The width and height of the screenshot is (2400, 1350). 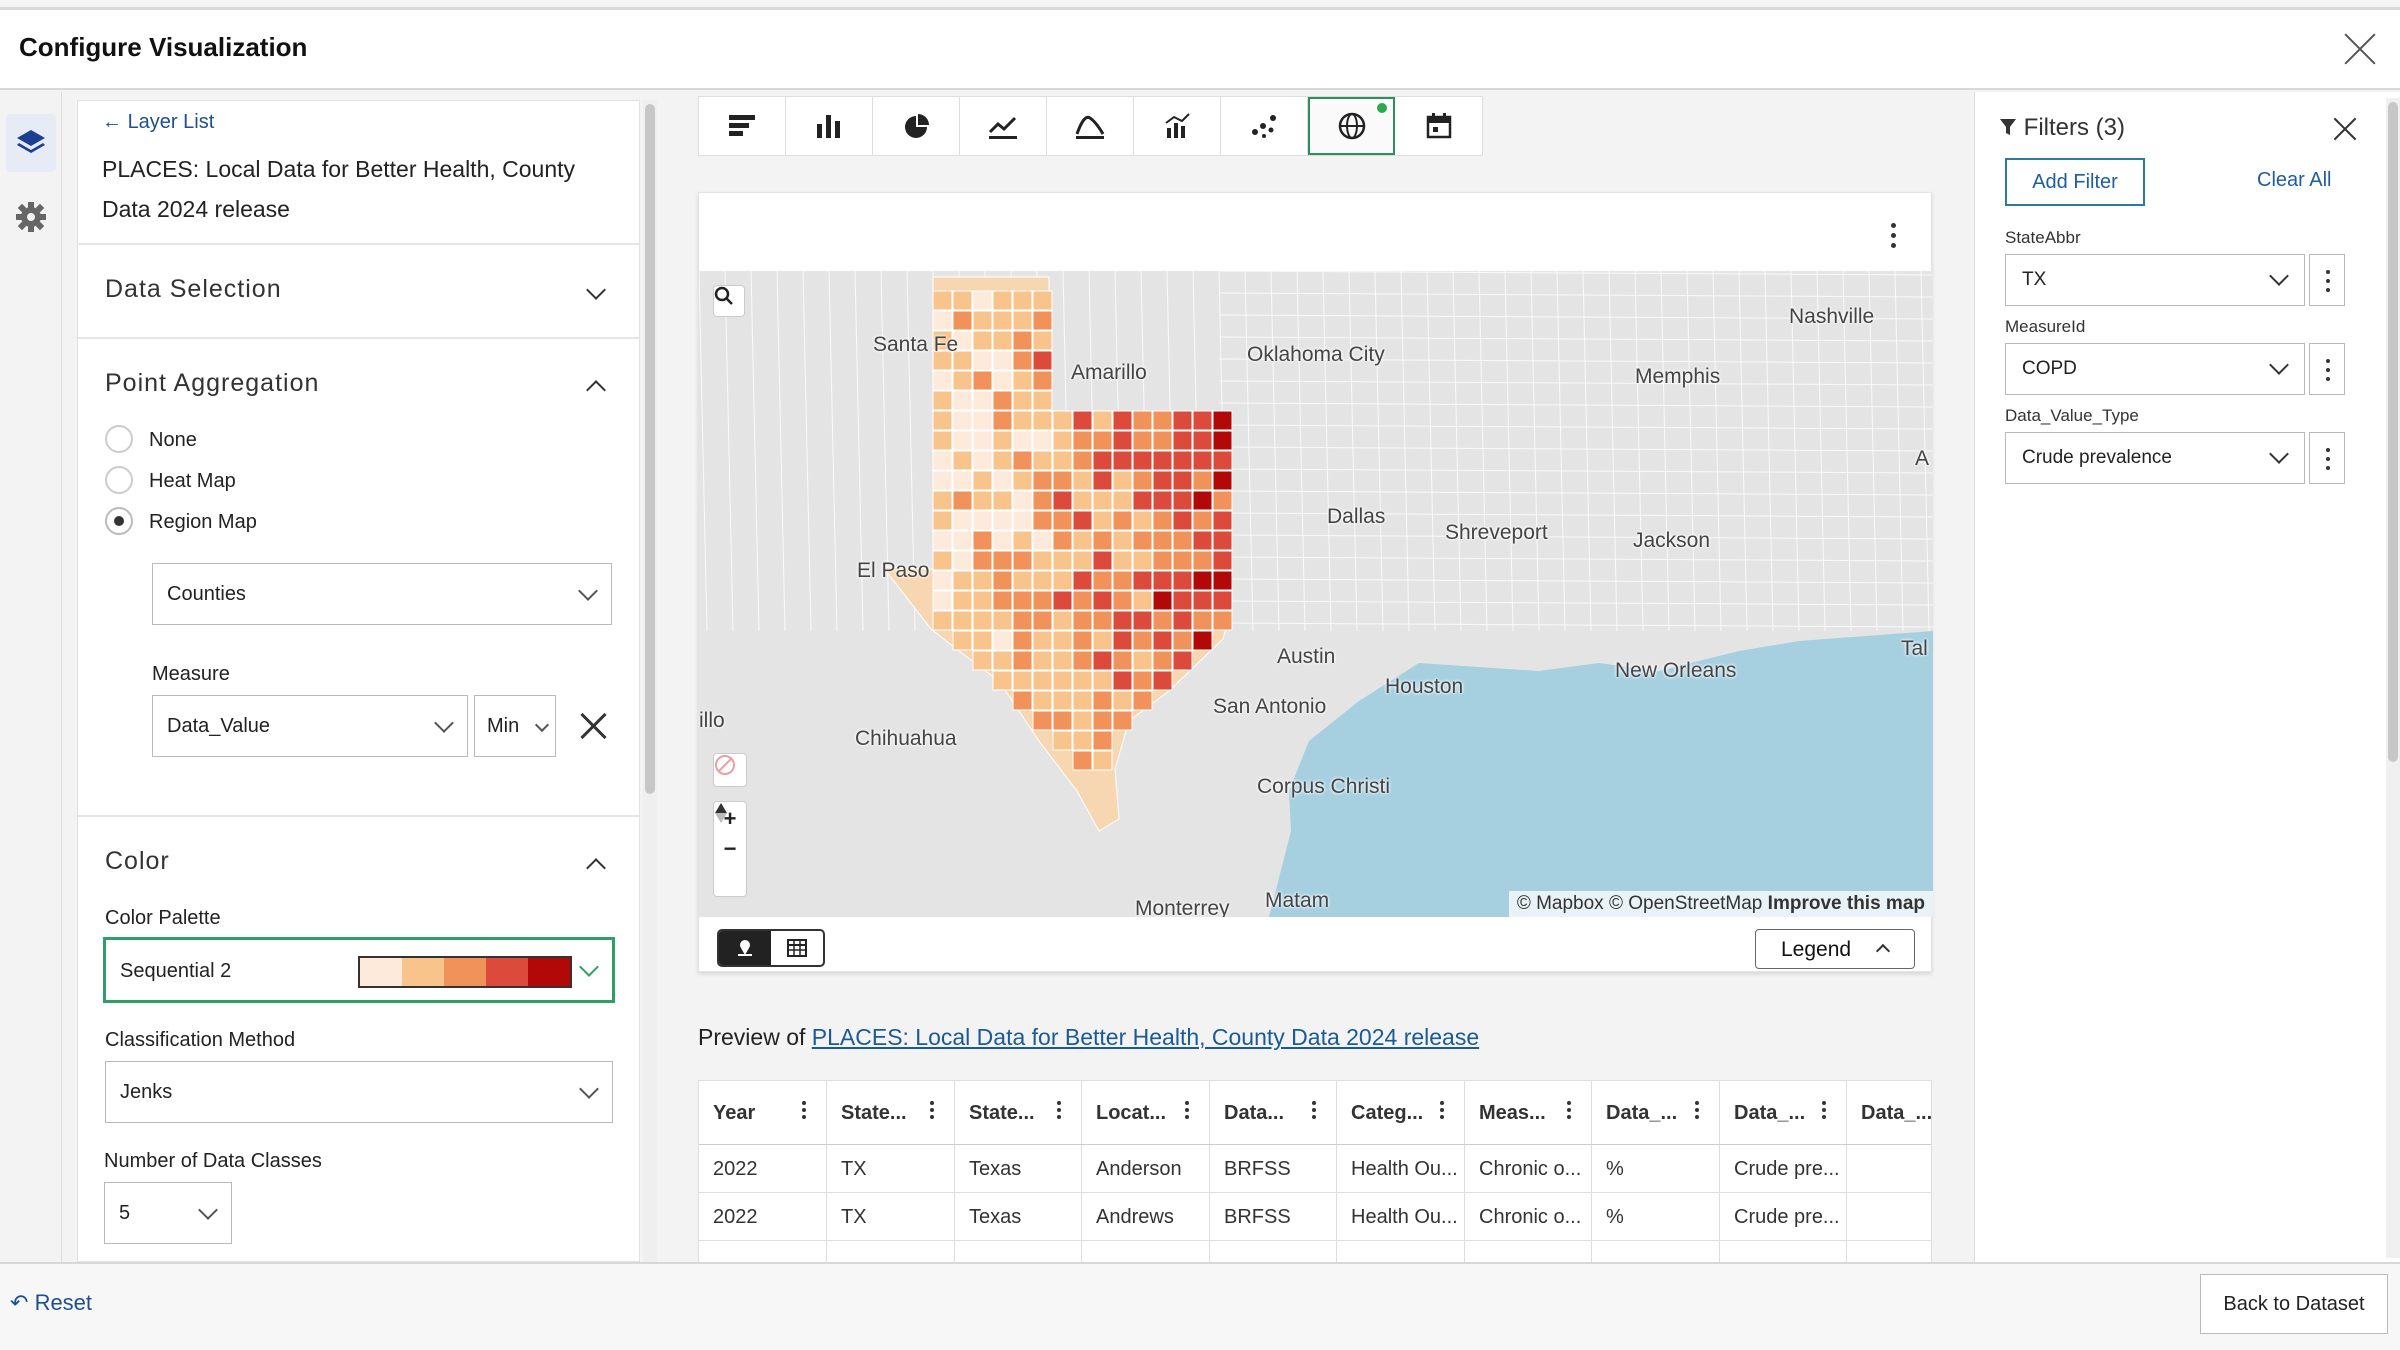 I want to click on radio-label: Heat Map, so click(x=192, y=481).